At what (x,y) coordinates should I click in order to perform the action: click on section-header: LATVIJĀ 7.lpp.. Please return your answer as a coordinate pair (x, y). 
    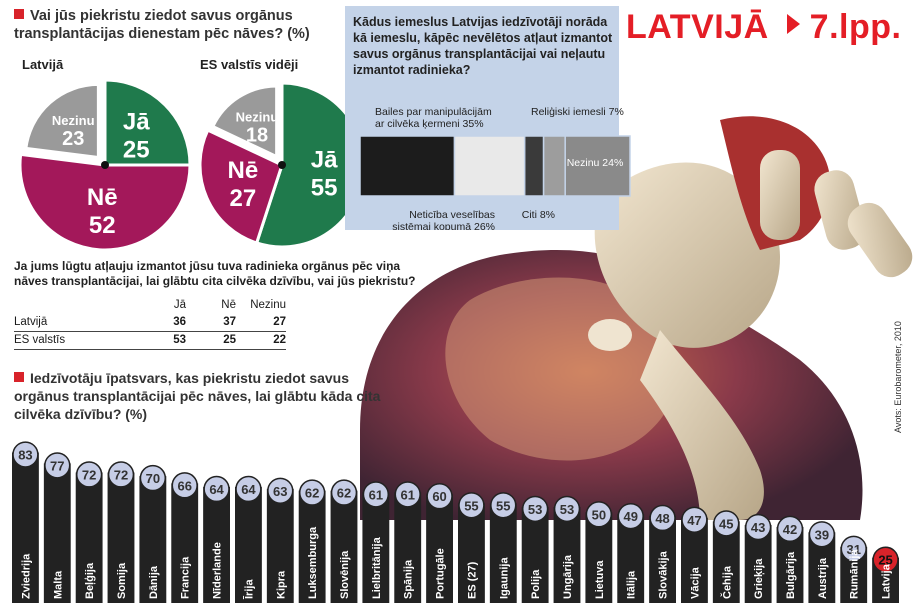
    Looking at the image, I should click on (763, 27).